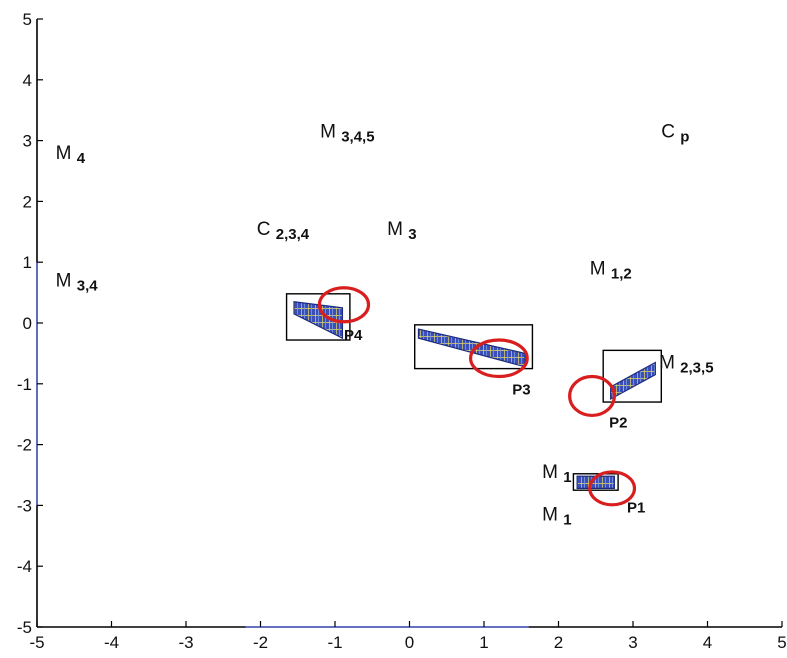 Image resolution: width=787 pixels, height=658 pixels. I want to click on y-tick-label: -1, so click(24, 384).